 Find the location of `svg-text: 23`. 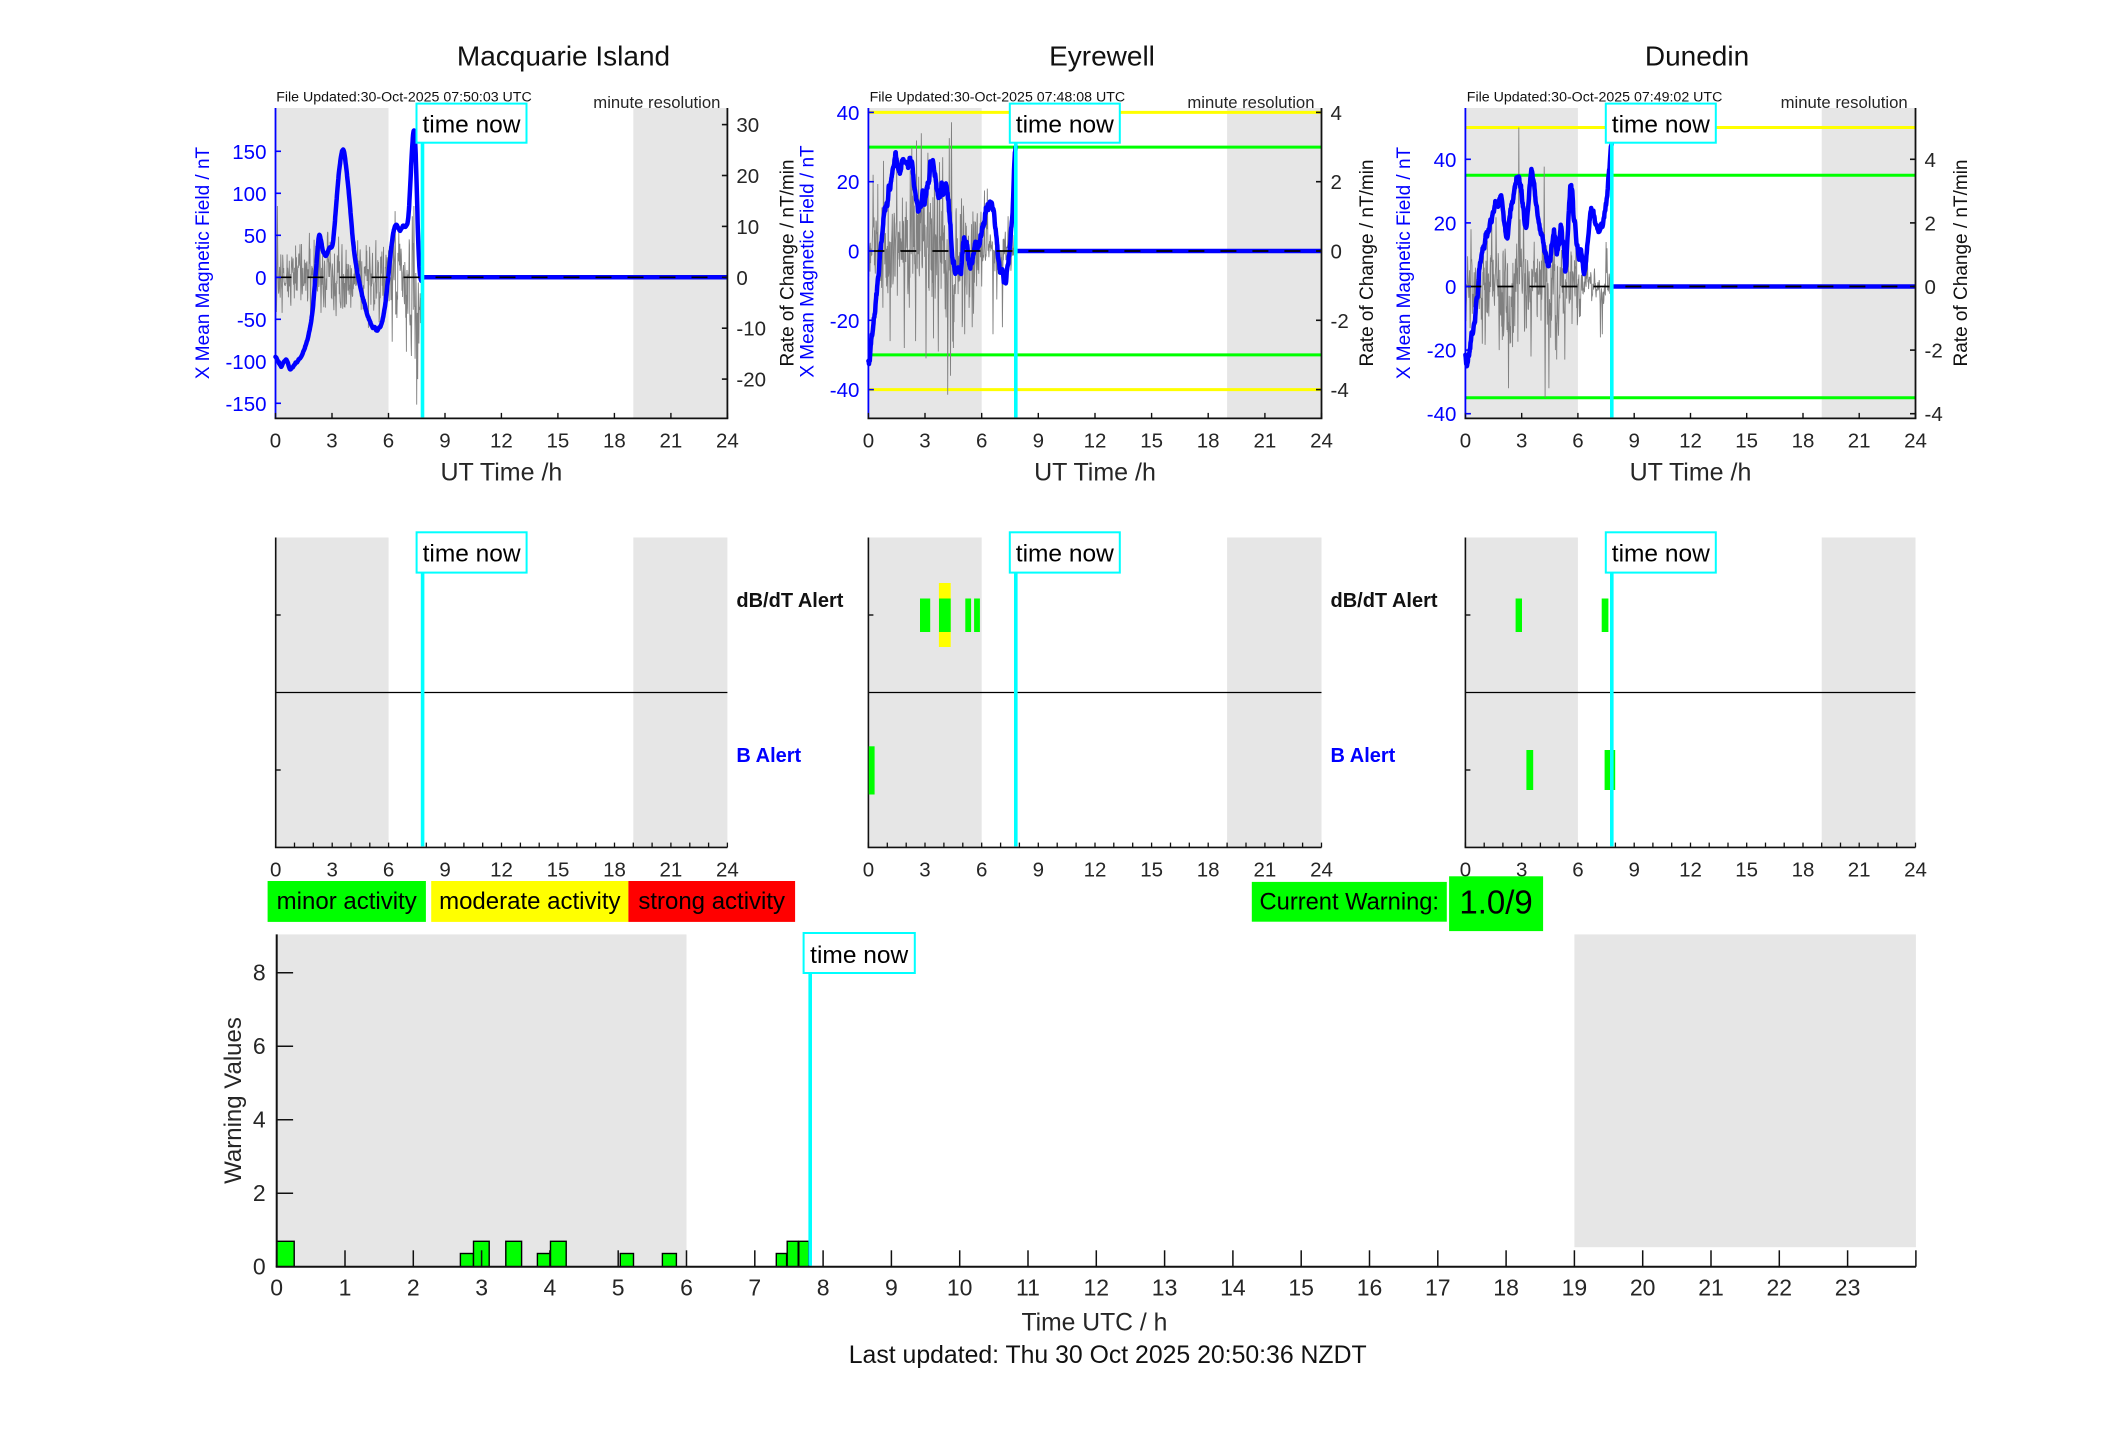

svg-text: 23 is located at coordinates (1848, 1288).